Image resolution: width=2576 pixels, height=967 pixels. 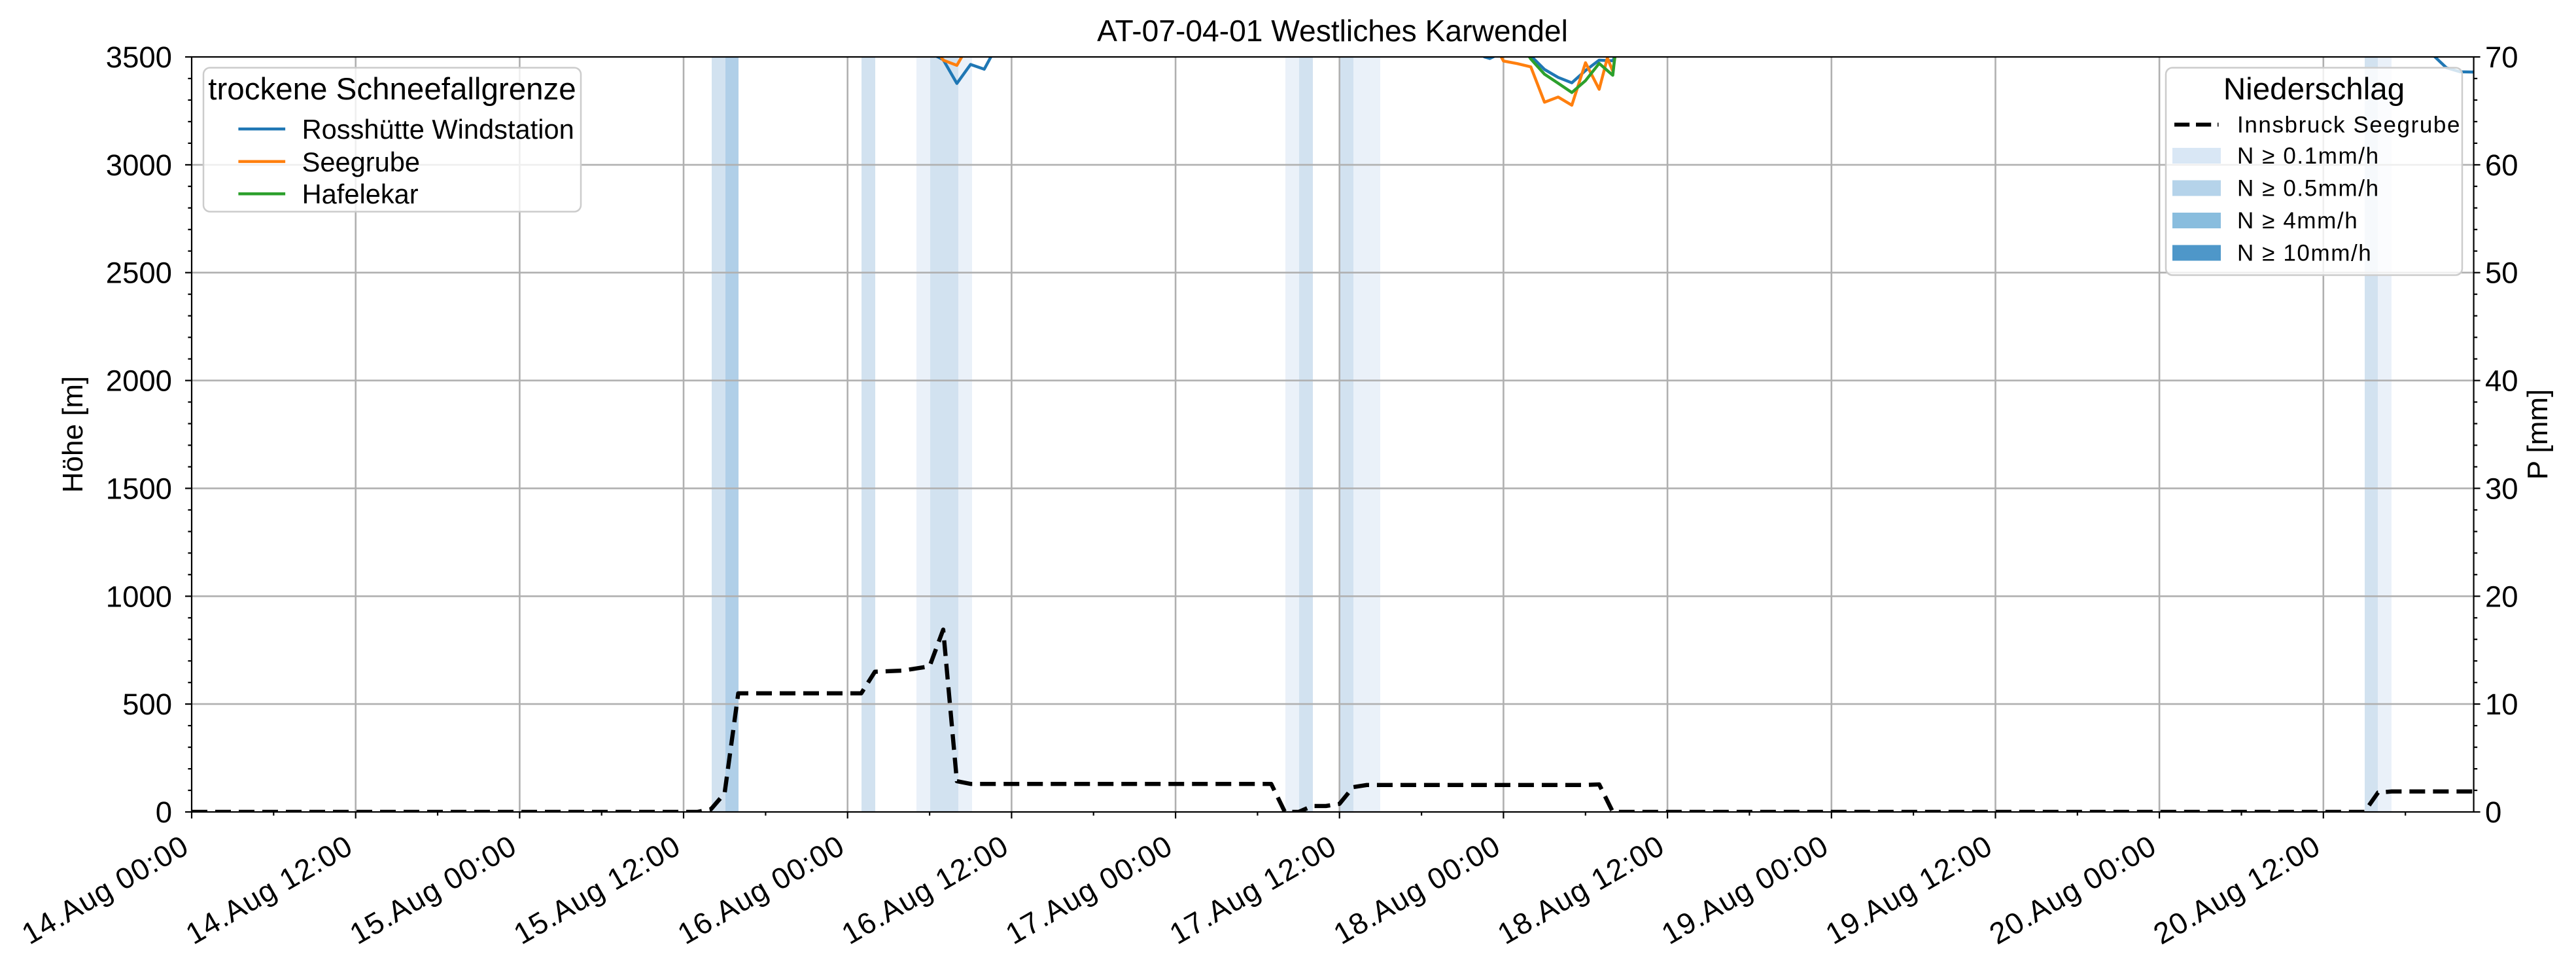 What do you see at coordinates (139, 58) in the screenshot?
I see `svg-text: 3500` at bounding box center [139, 58].